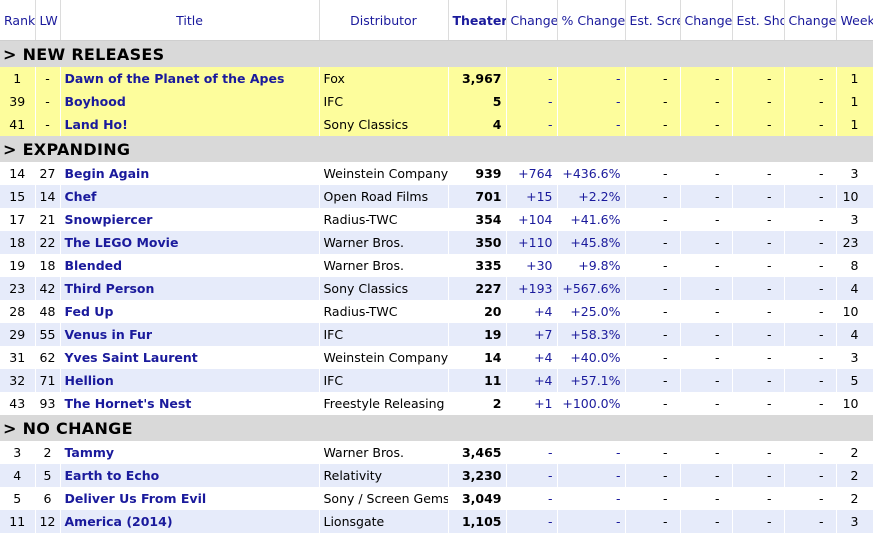  What do you see at coordinates (190, 475) in the screenshot?
I see `title-link: Earth to Echo` at bounding box center [190, 475].